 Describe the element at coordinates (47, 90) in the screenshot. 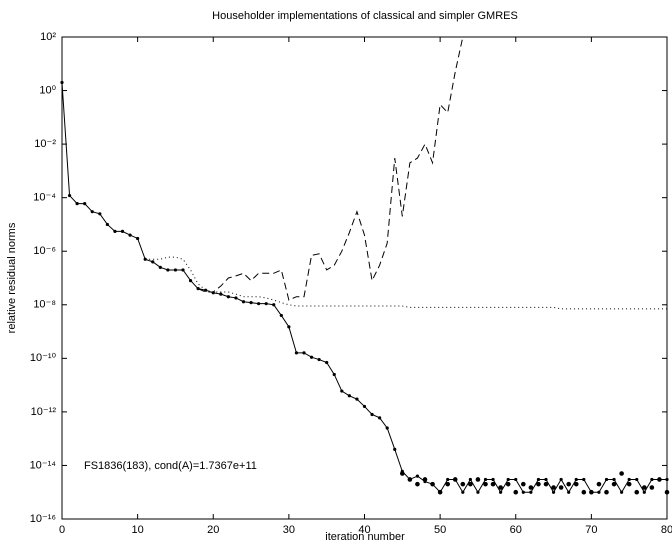

I see `y-tick-label: 10⁰` at that location.